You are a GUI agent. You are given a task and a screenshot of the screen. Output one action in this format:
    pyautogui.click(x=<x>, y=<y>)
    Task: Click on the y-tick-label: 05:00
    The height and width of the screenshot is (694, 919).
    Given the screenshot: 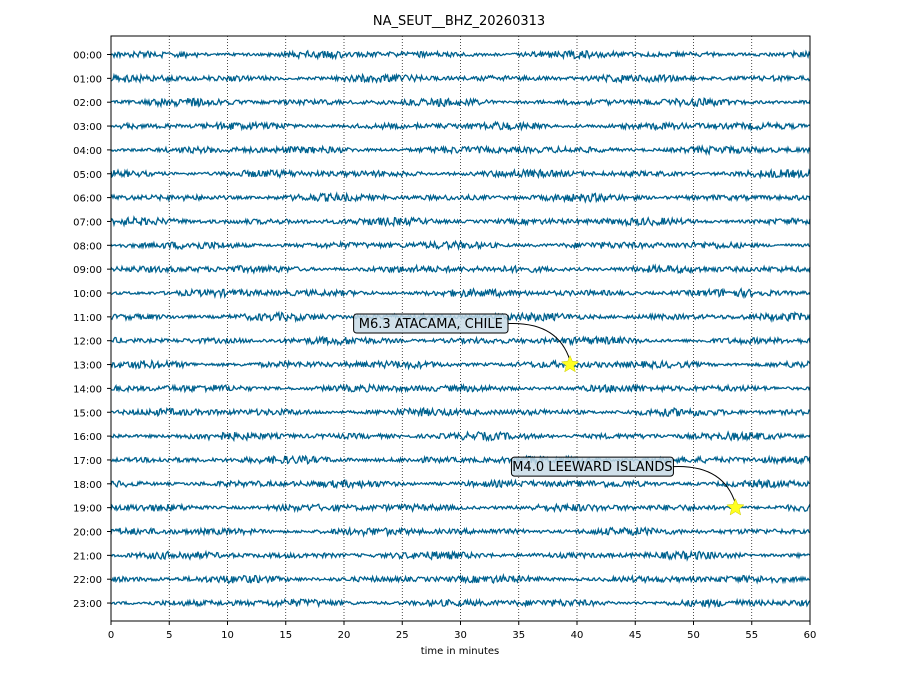 What is the action you would take?
    pyautogui.click(x=87, y=175)
    